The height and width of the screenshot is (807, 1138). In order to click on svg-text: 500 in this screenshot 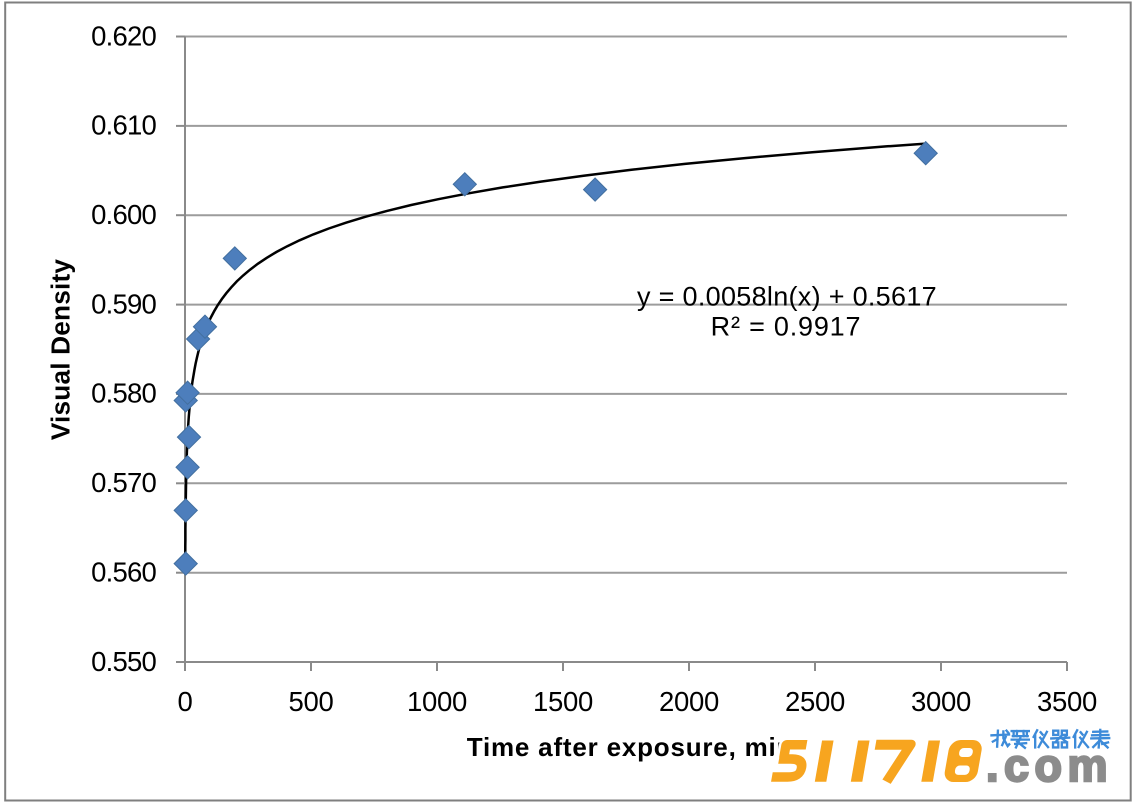, I will do `click(311, 701)`.